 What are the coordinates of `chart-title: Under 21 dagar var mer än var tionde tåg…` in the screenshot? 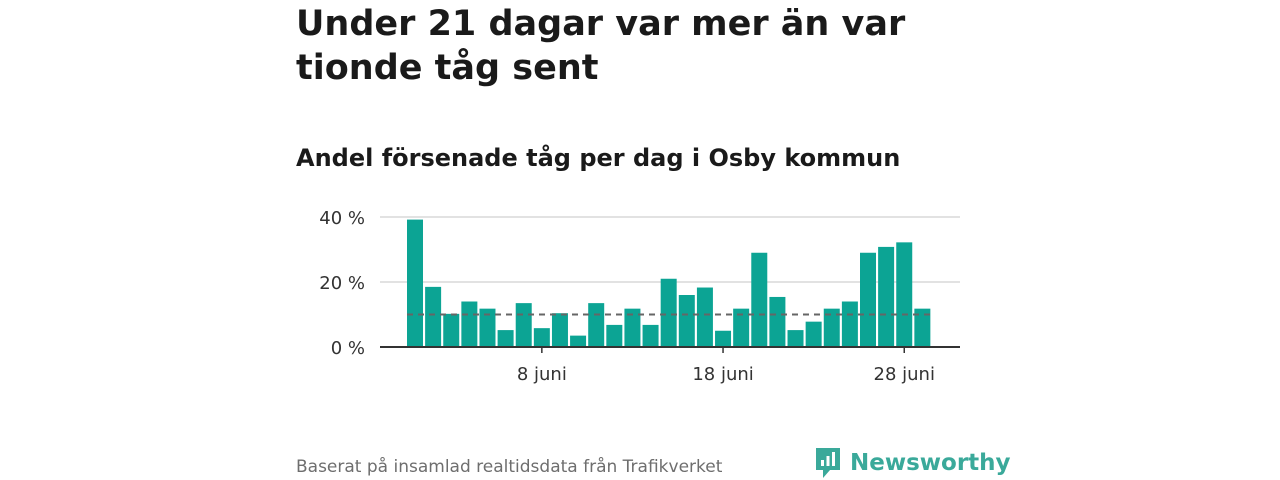 It's located at (601, 46).